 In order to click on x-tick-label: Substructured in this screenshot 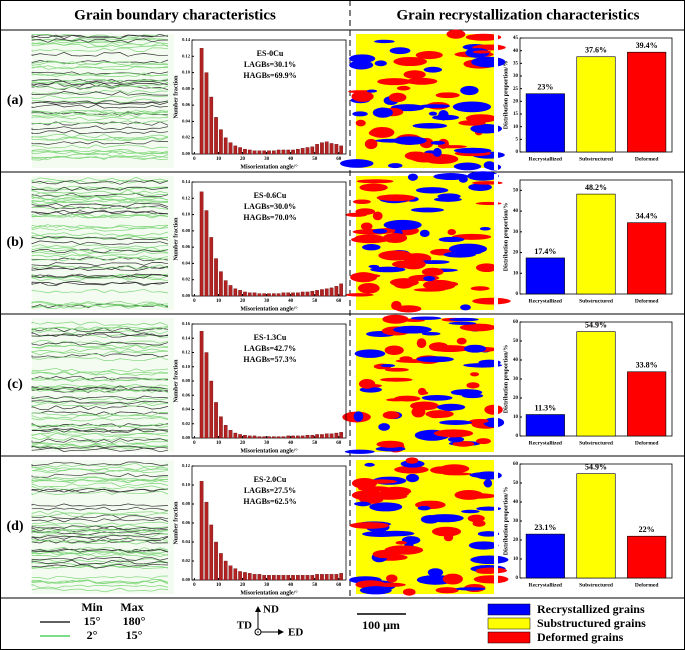, I will do `click(596, 159)`.